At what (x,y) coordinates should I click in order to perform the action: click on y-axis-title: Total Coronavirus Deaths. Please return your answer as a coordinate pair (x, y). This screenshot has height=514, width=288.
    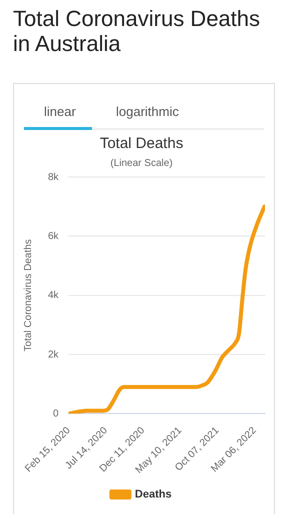
    Looking at the image, I should click on (28, 295).